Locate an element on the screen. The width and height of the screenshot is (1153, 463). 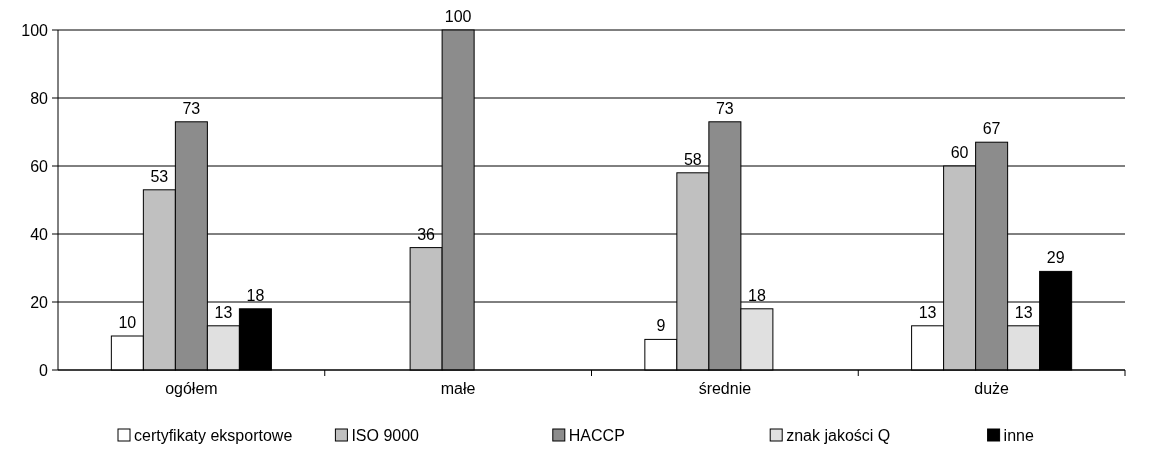
data-label: 58 is located at coordinates (692, 159).